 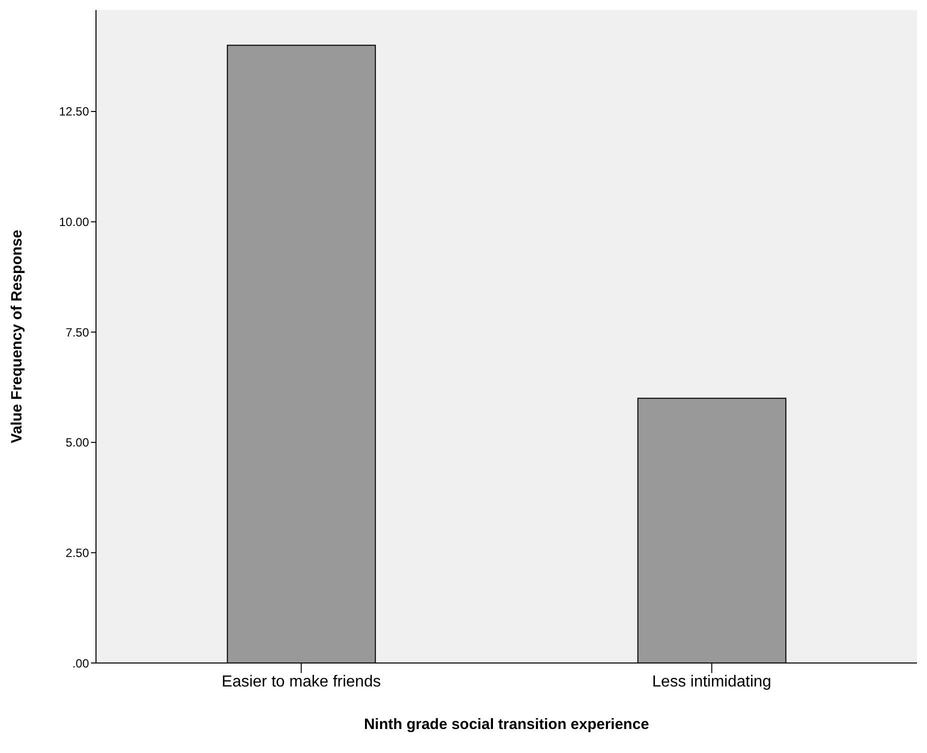 What do you see at coordinates (78, 332) in the screenshot?
I see `y-tick-label: 7.50` at bounding box center [78, 332].